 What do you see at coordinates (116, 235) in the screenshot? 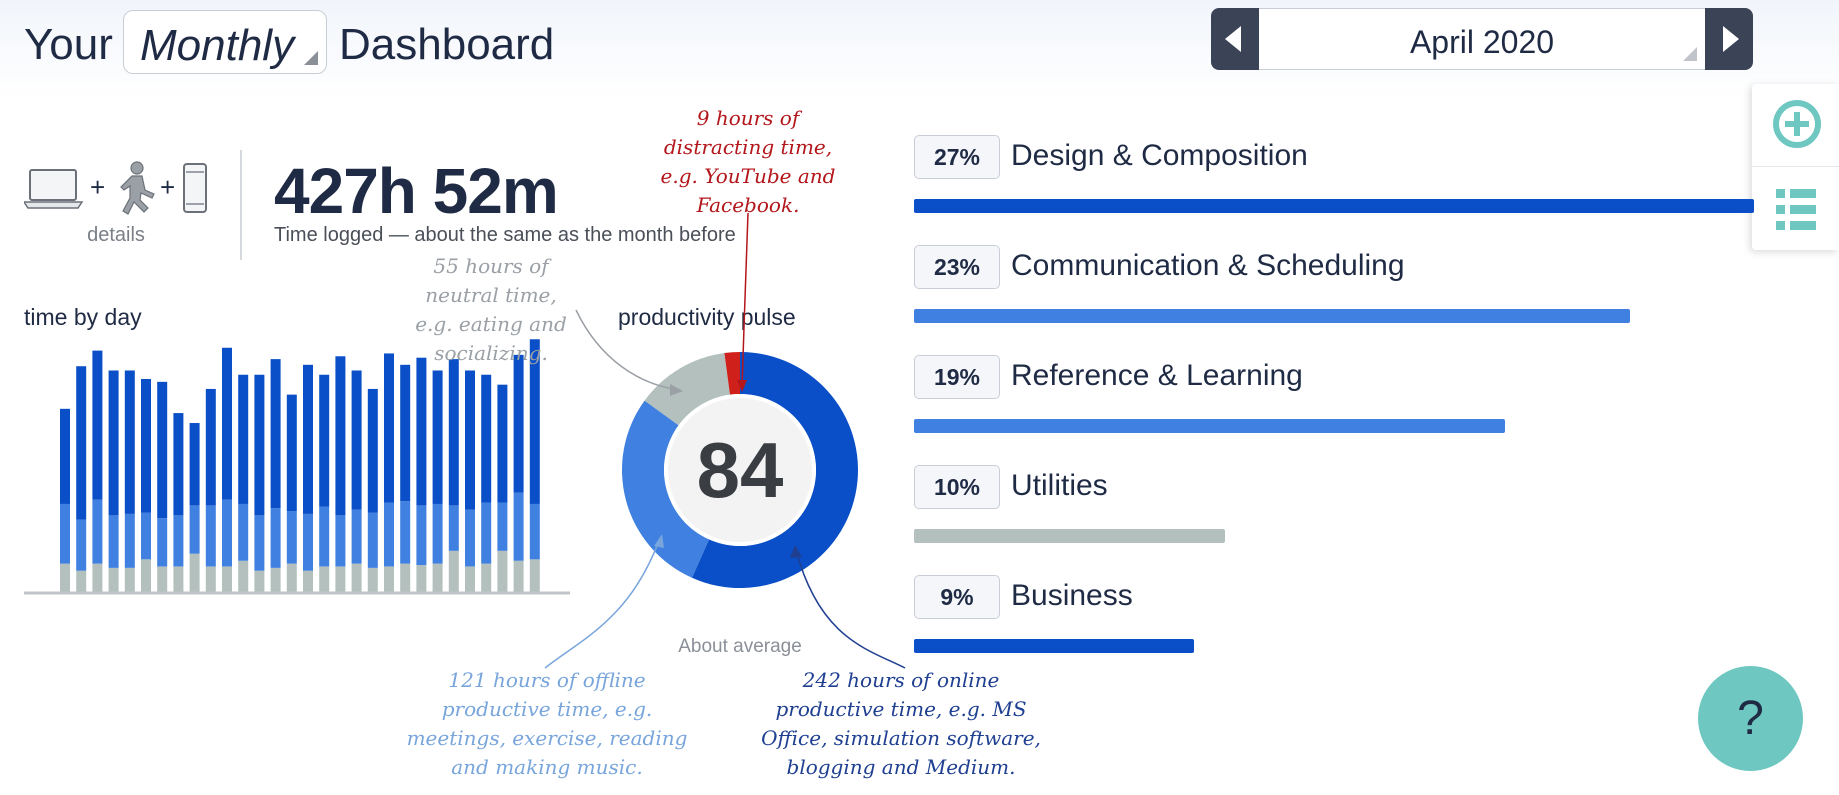
I see `details-link: details` at bounding box center [116, 235].